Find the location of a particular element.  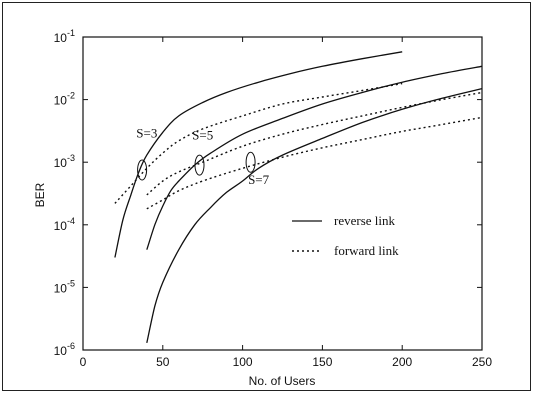

x-axis-label: No. of Users is located at coordinates (282, 381).